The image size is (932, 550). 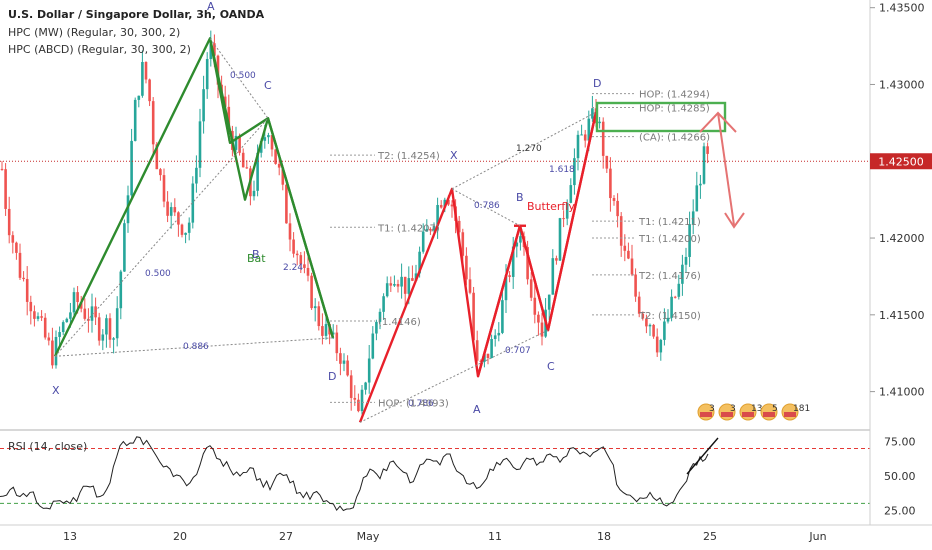 What do you see at coordinates (408, 156) in the screenshot?
I see `level-label-left: T2: (1.4254)` at bounding box center [408, 156].